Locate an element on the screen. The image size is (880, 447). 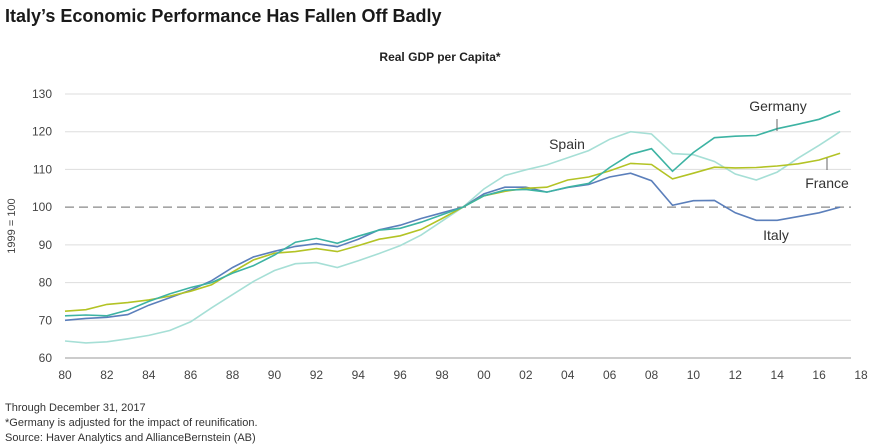
x-tick-label: 08 is located at coordinates (652, 375).